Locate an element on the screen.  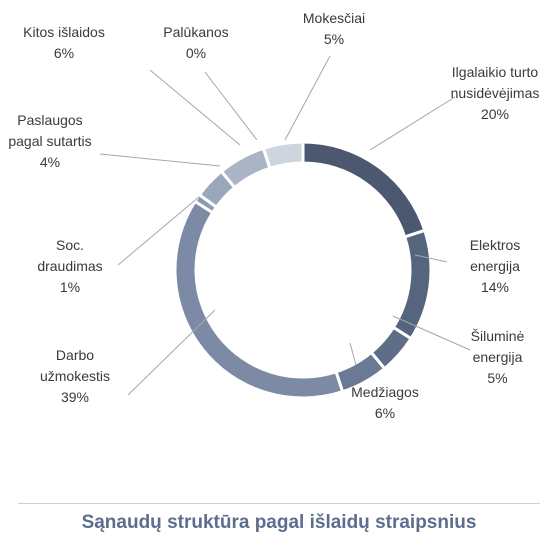
category-label: Kitos išlaidos is located at coordinates (64, 32).